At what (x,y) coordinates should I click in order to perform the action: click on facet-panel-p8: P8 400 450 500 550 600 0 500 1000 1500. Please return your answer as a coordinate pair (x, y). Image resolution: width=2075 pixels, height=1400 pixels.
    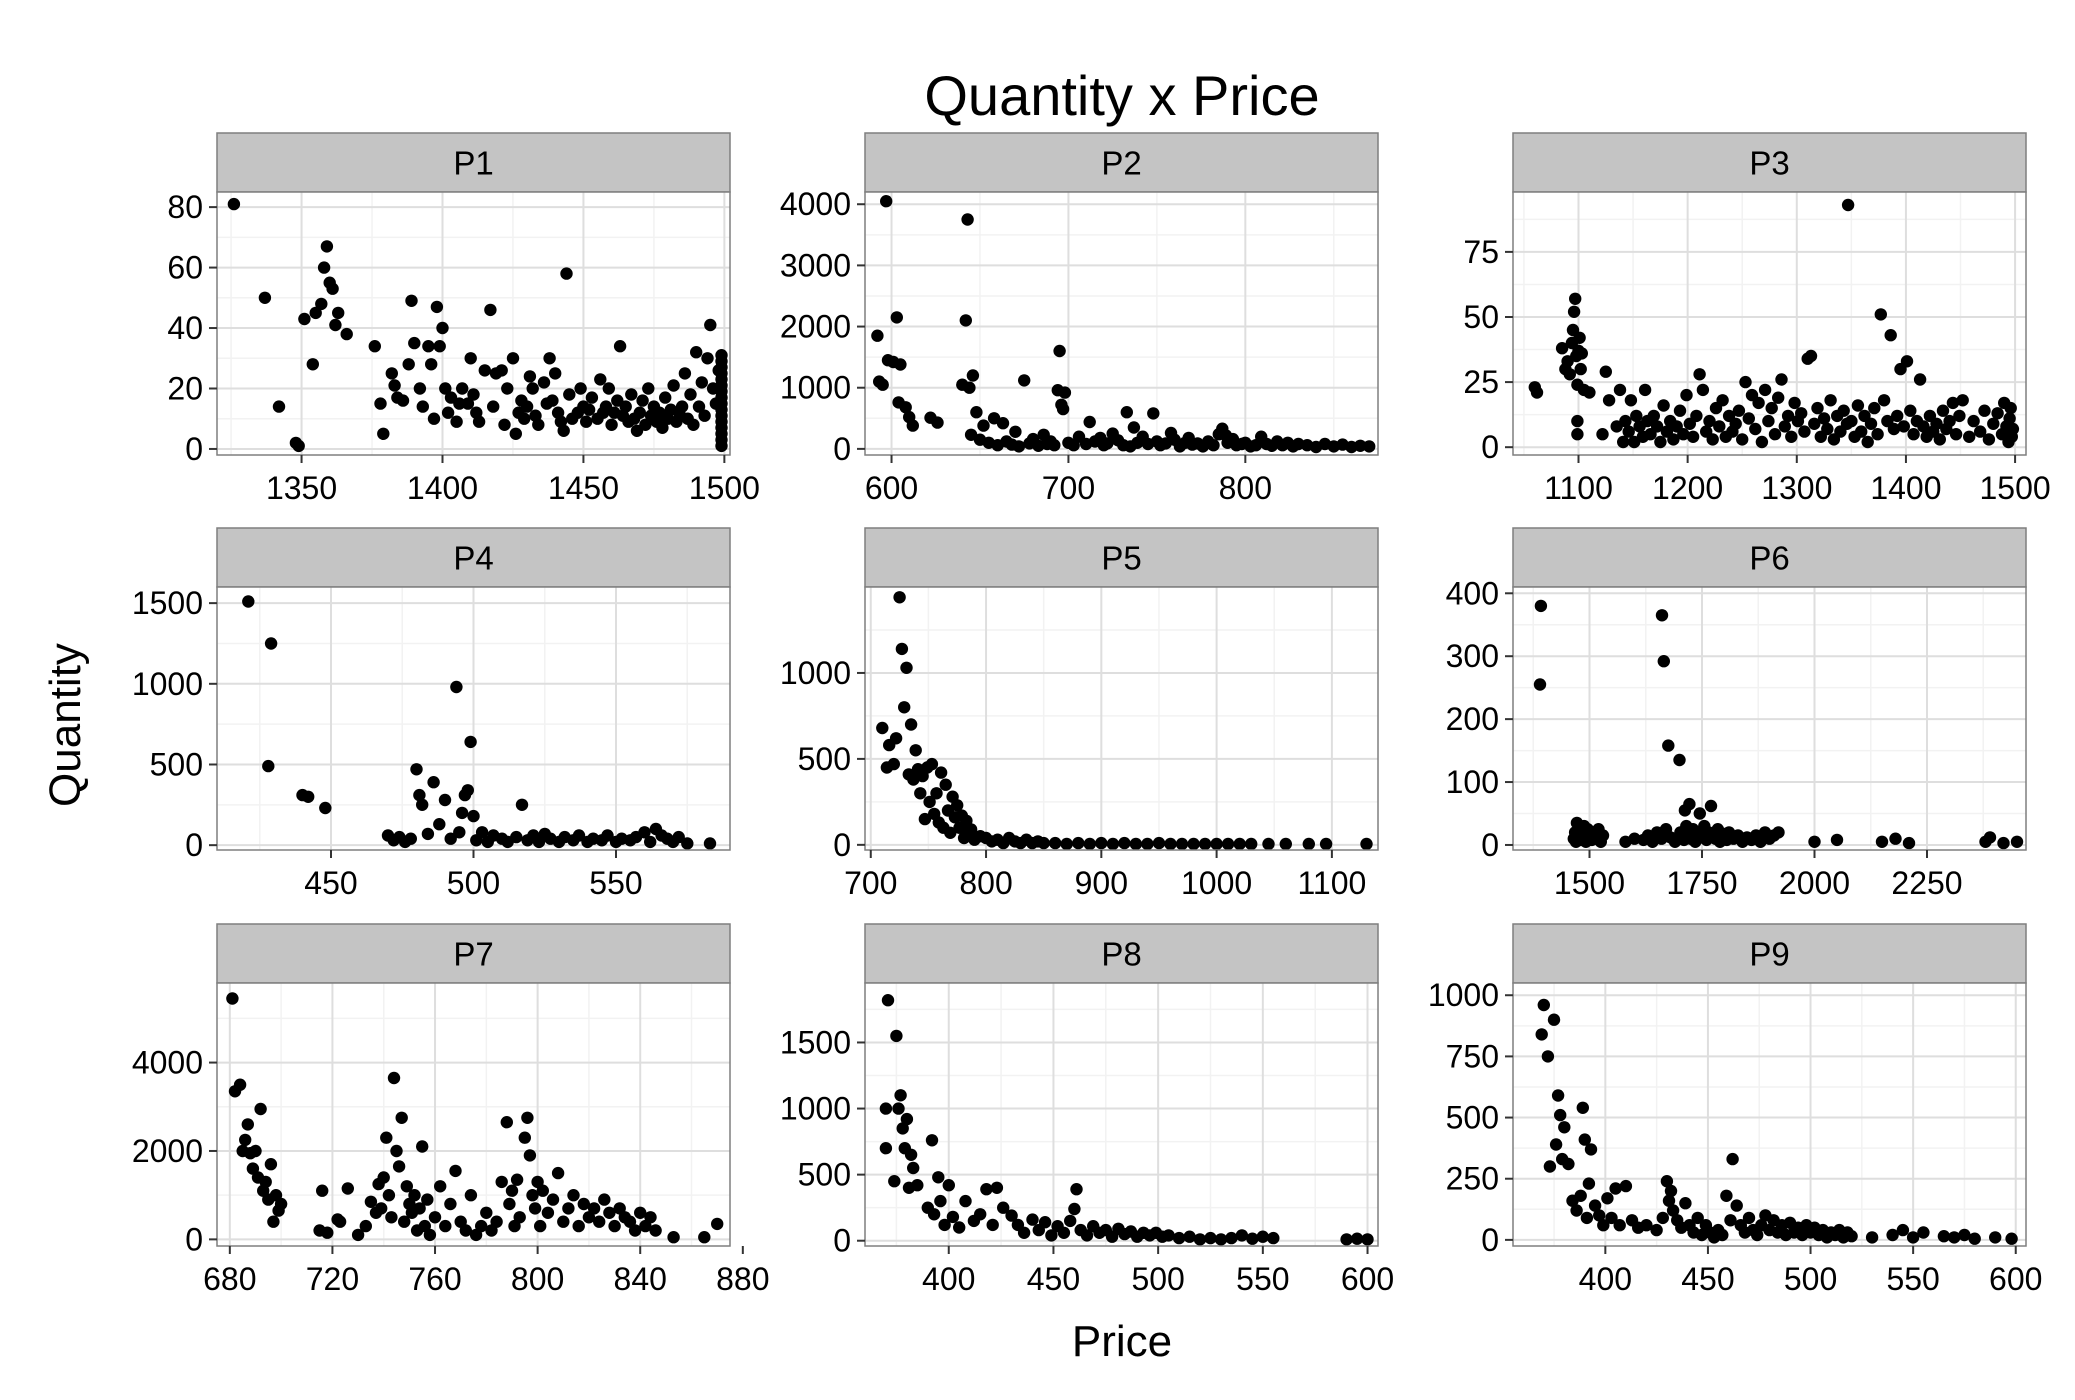
    Looking at the image, I should click on (1087, 1110).